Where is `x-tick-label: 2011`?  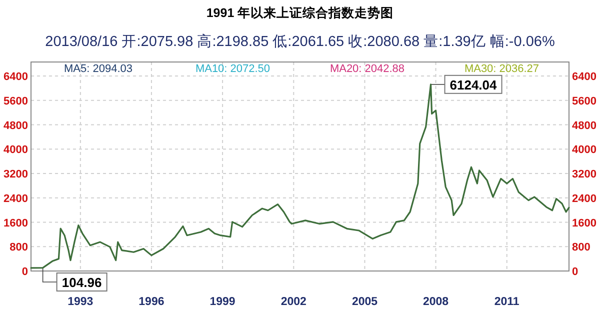
x-tick-label: 2011 is located at coordinates (507, 302).